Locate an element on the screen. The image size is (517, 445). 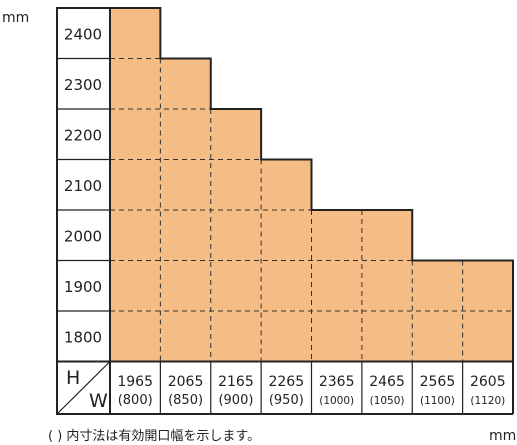
opening-width-label-2165: (900) is located at coordinates (235, 400).